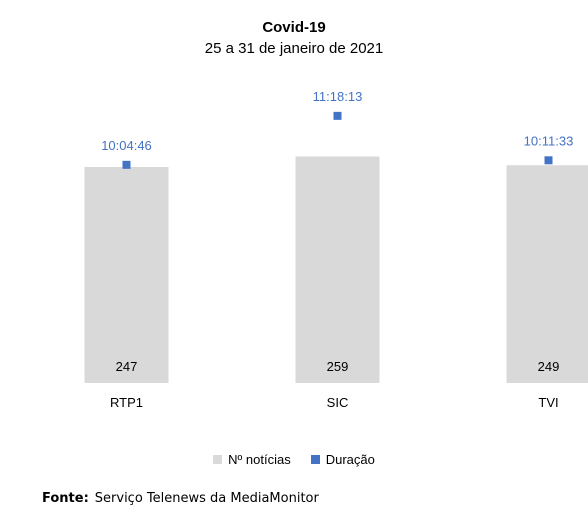  I want to click on legend-swatch-news, so click(218, 459).